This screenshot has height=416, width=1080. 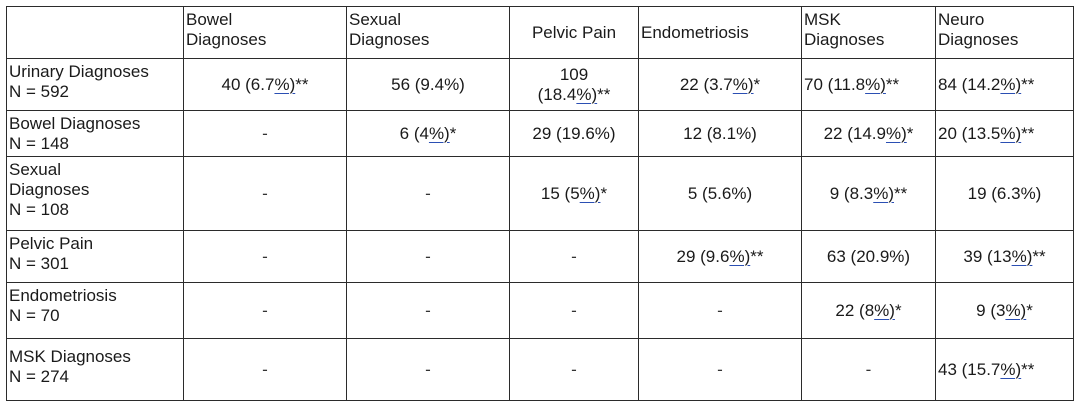 I want to click on cell-value: 39 (13, so click(x=987, y=256).